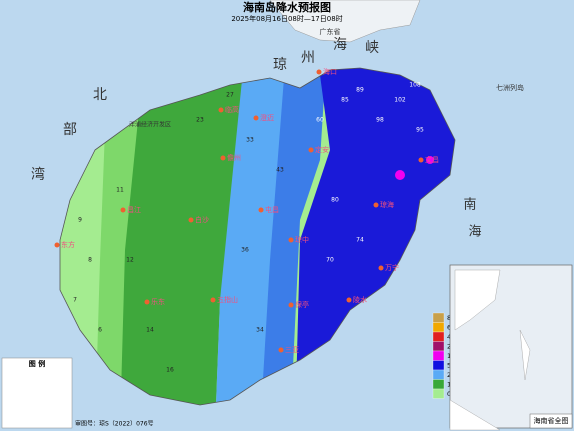  Describe the element at coordinates (202, 219) in the screenshot. I see `city-label: 白沙` at that location.